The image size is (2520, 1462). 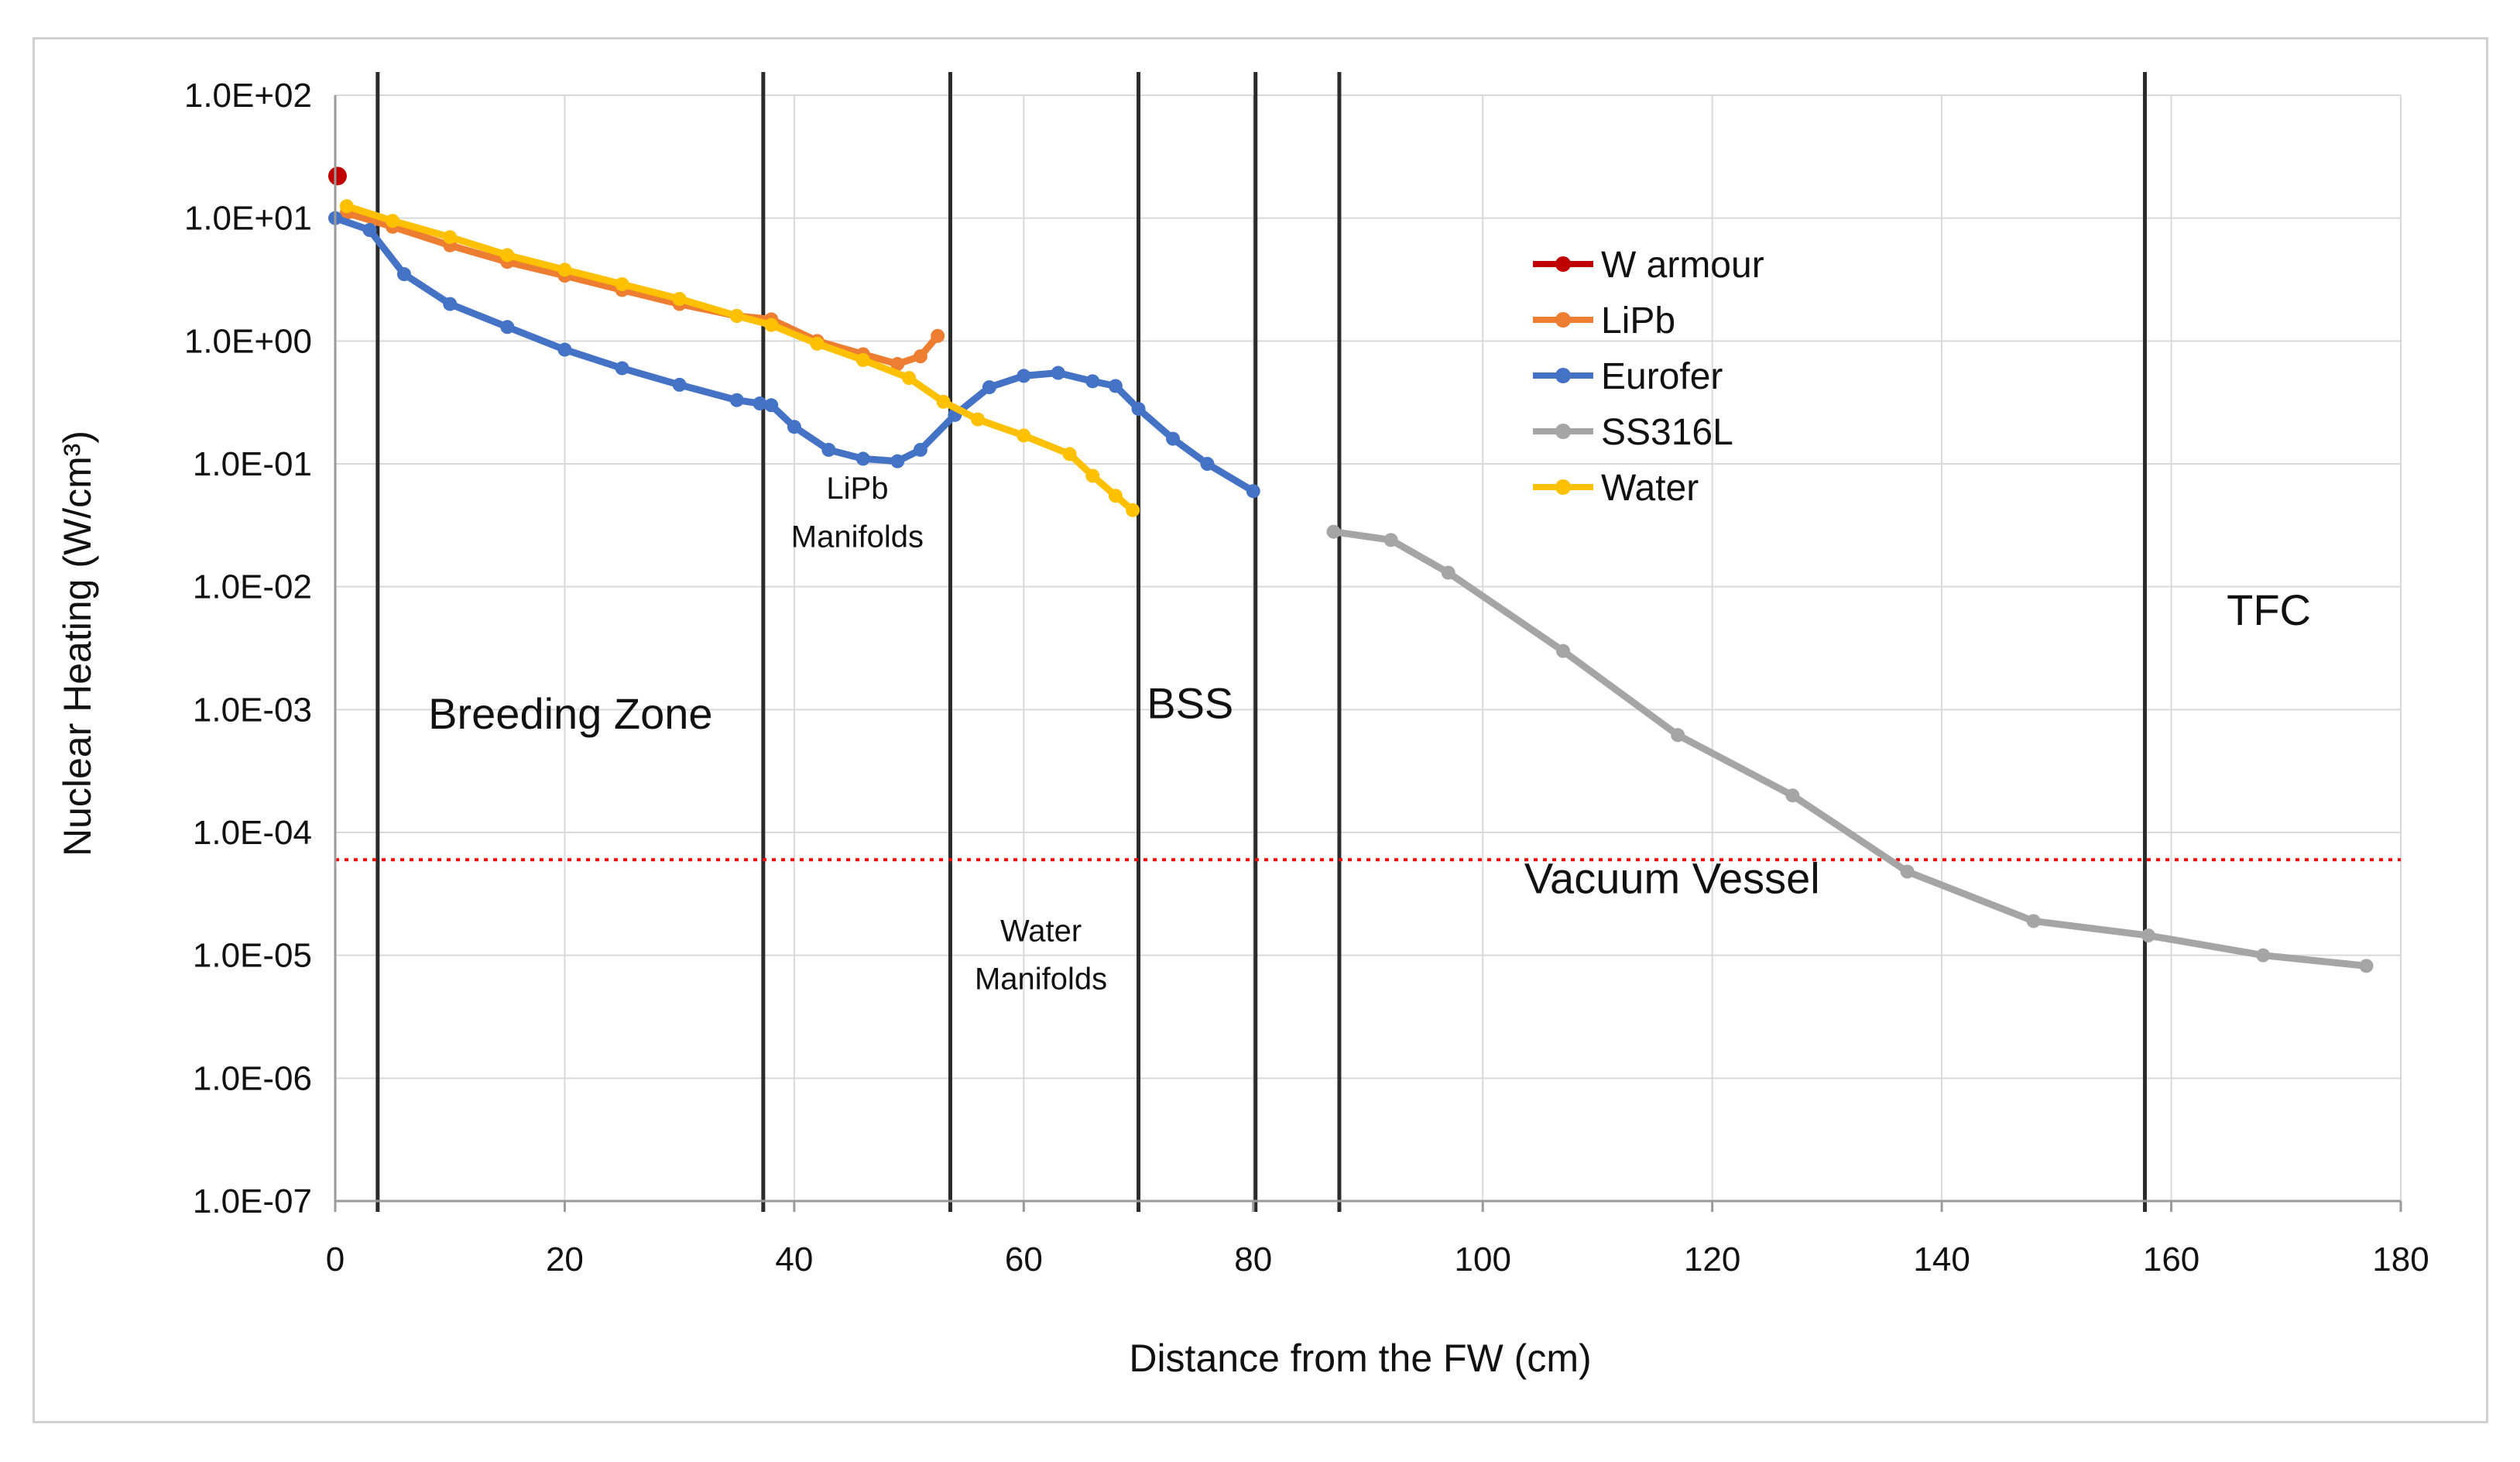 I want to click on data-point-w-armour, so click(x=337, y=176).